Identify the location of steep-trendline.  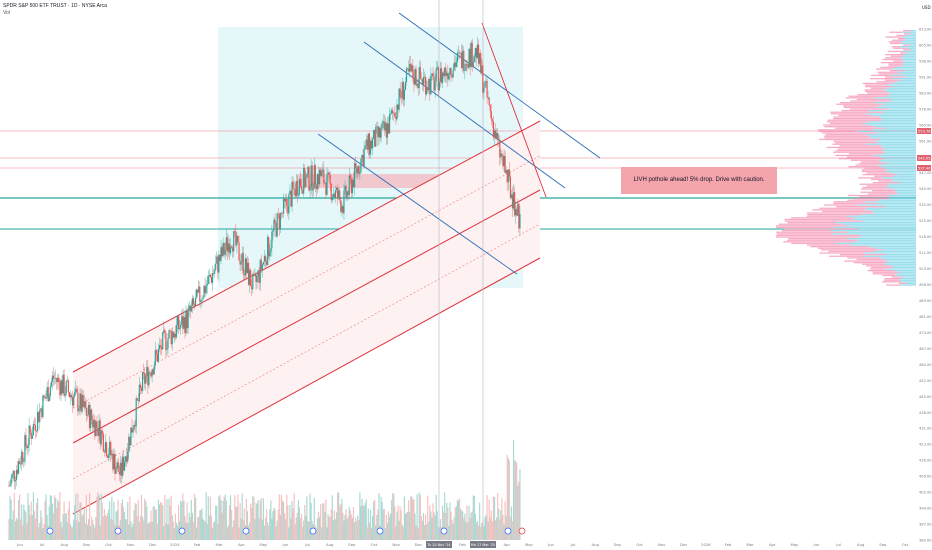
(514, 110).